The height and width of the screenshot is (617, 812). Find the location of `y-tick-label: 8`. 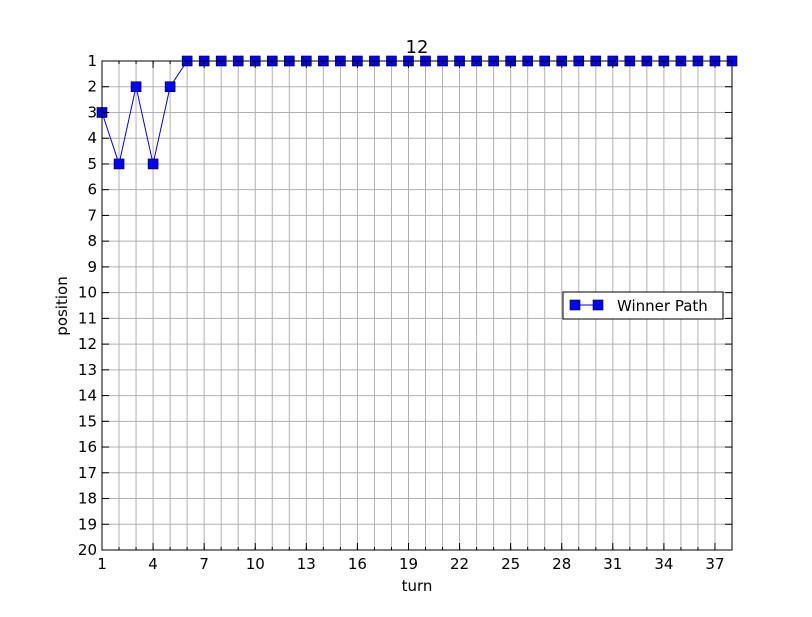

y-tick-label: 8 is located at coordinates (92, 241).